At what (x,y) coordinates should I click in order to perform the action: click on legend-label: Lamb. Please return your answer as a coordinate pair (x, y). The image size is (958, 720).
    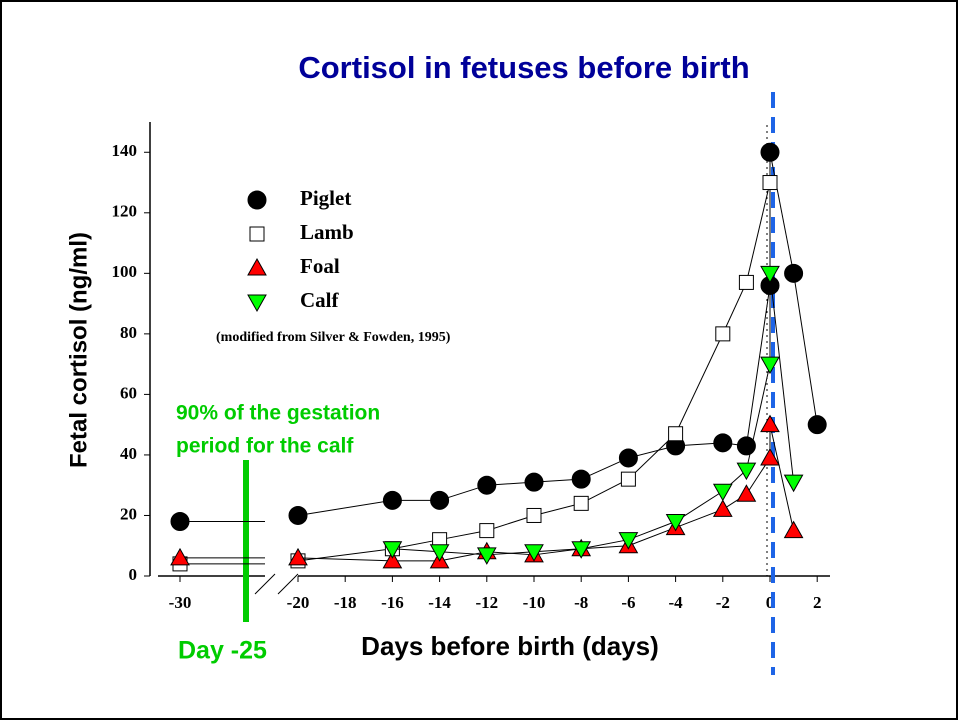
    Looking at the image, I should click on (327, 232).